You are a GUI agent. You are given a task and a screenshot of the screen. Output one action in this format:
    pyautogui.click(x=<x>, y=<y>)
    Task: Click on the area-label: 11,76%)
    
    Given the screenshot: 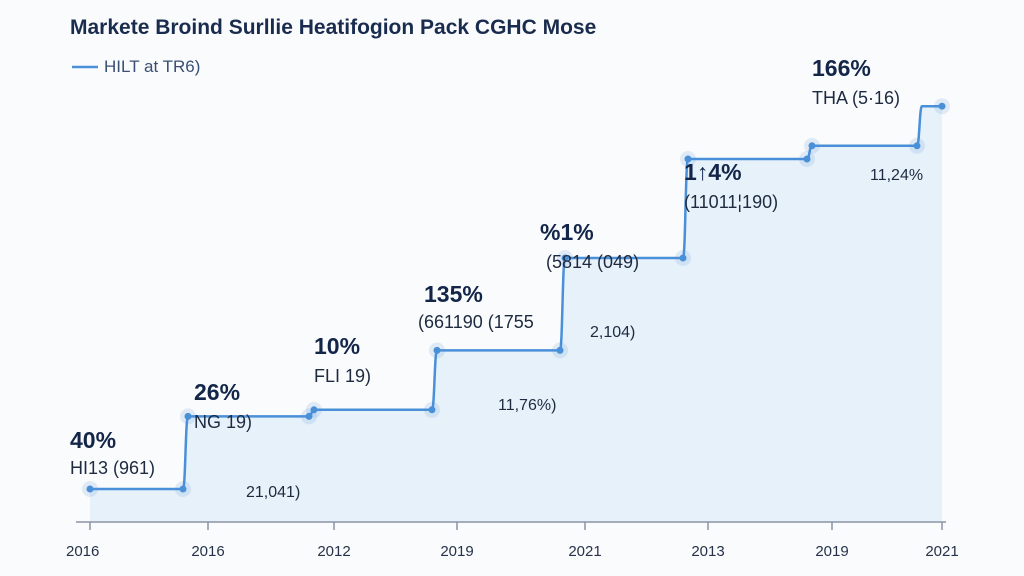 What is the action you would take?
    pyautogui.click(x=527, y=405)
    